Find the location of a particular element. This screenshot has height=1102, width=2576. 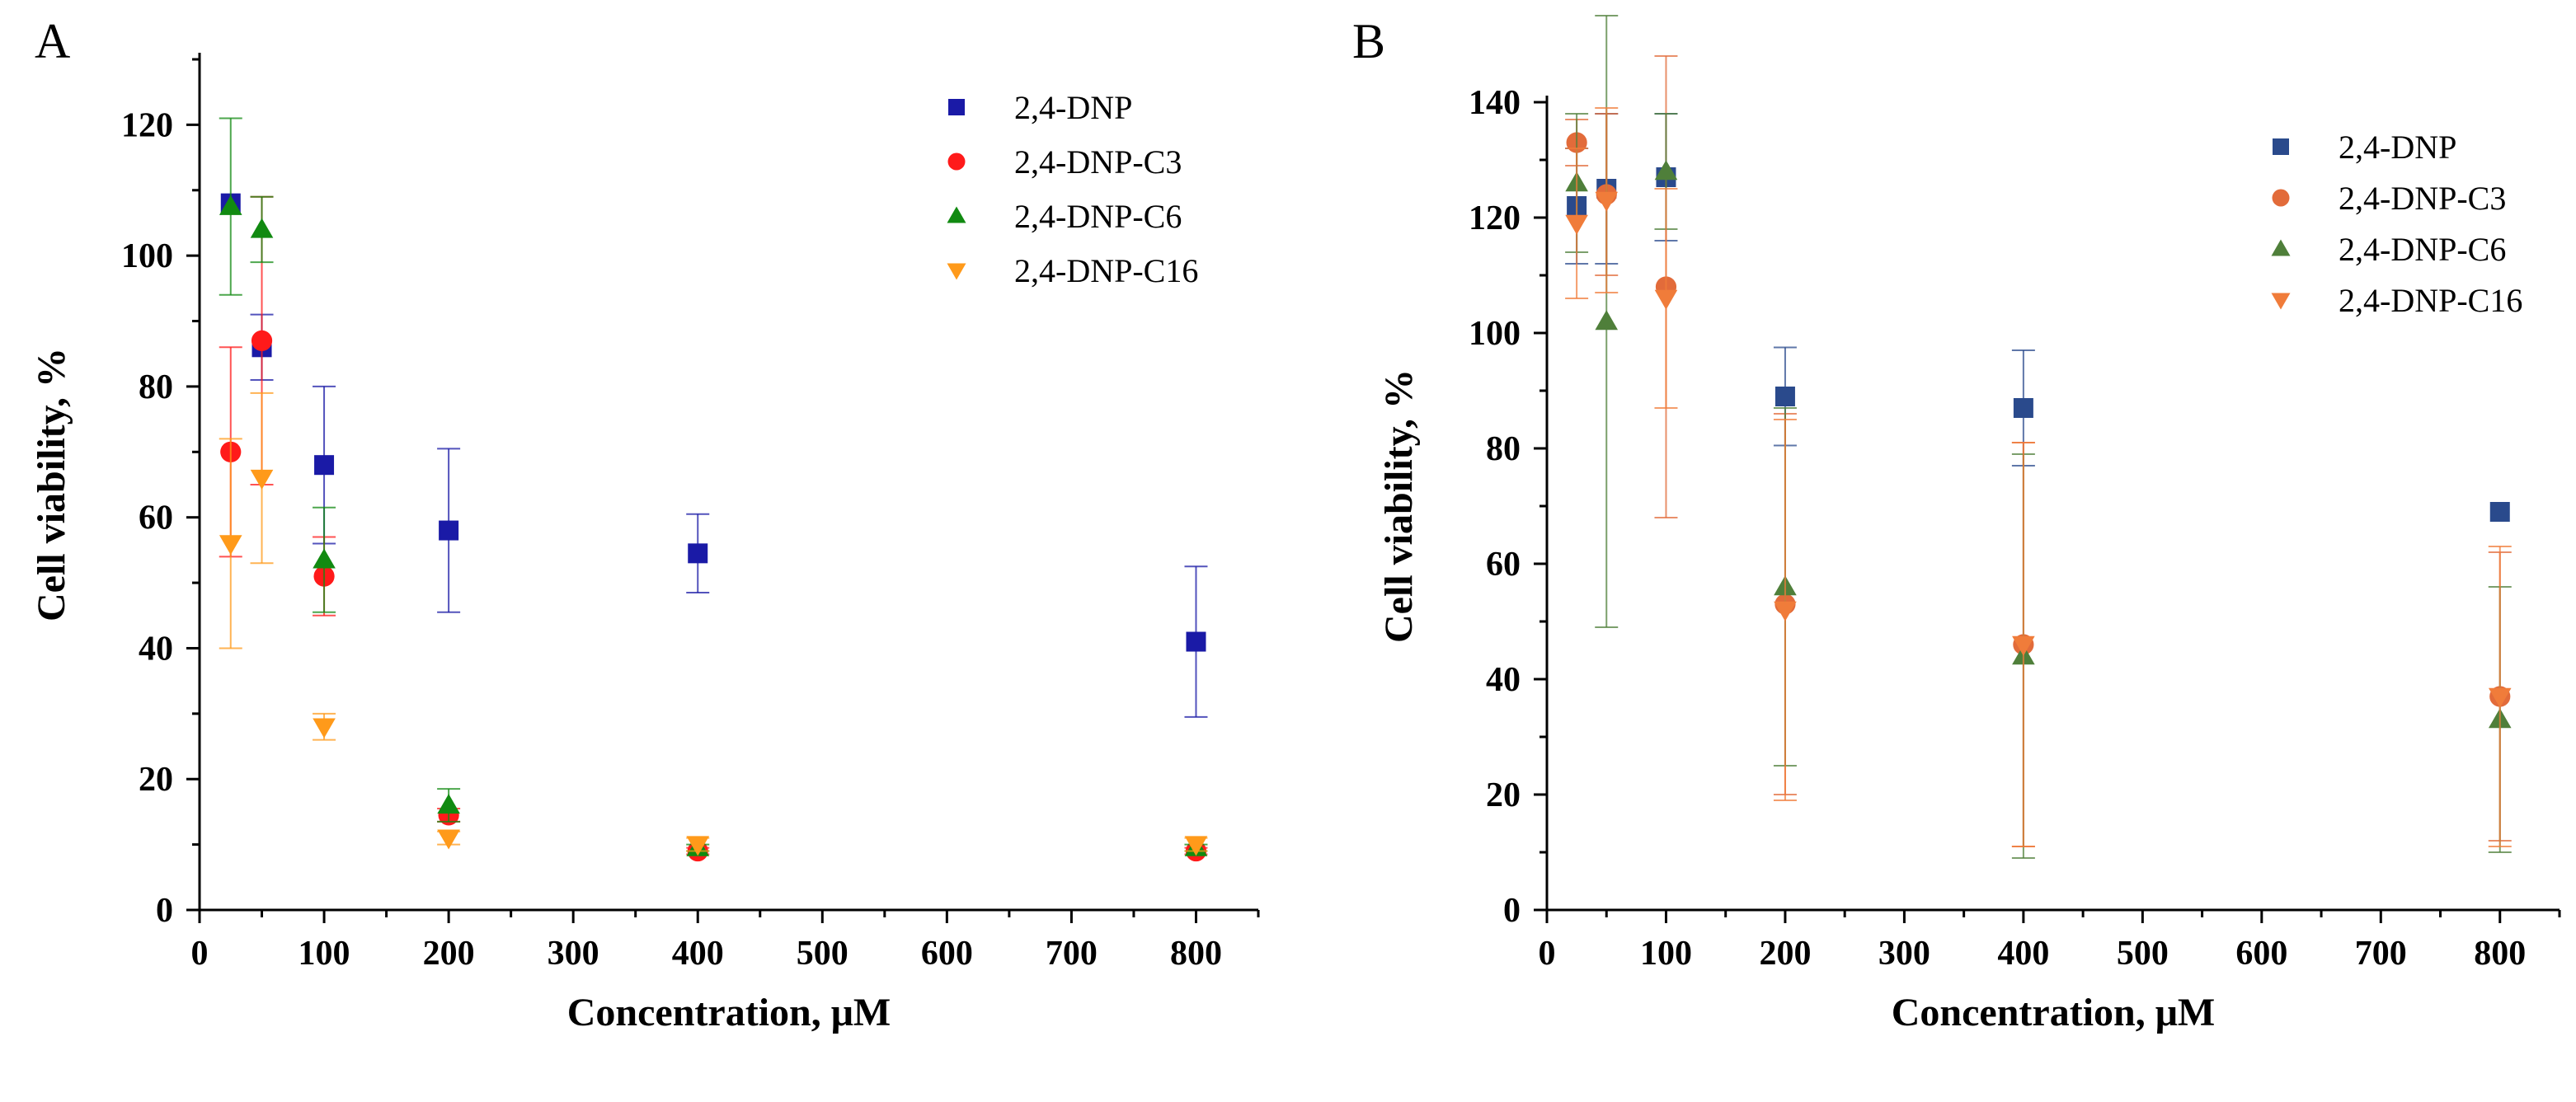

panel-label: B is located at coordinates (1368, 41).